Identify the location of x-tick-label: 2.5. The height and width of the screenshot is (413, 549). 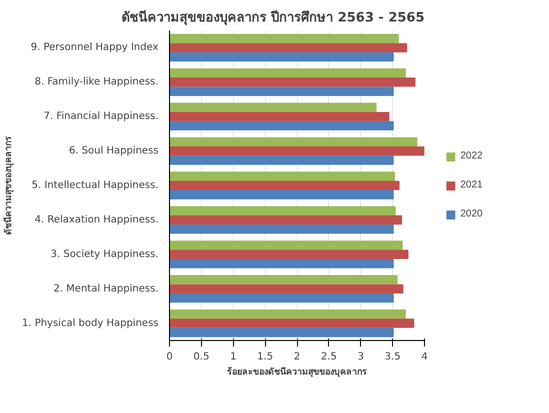
(328, 357).